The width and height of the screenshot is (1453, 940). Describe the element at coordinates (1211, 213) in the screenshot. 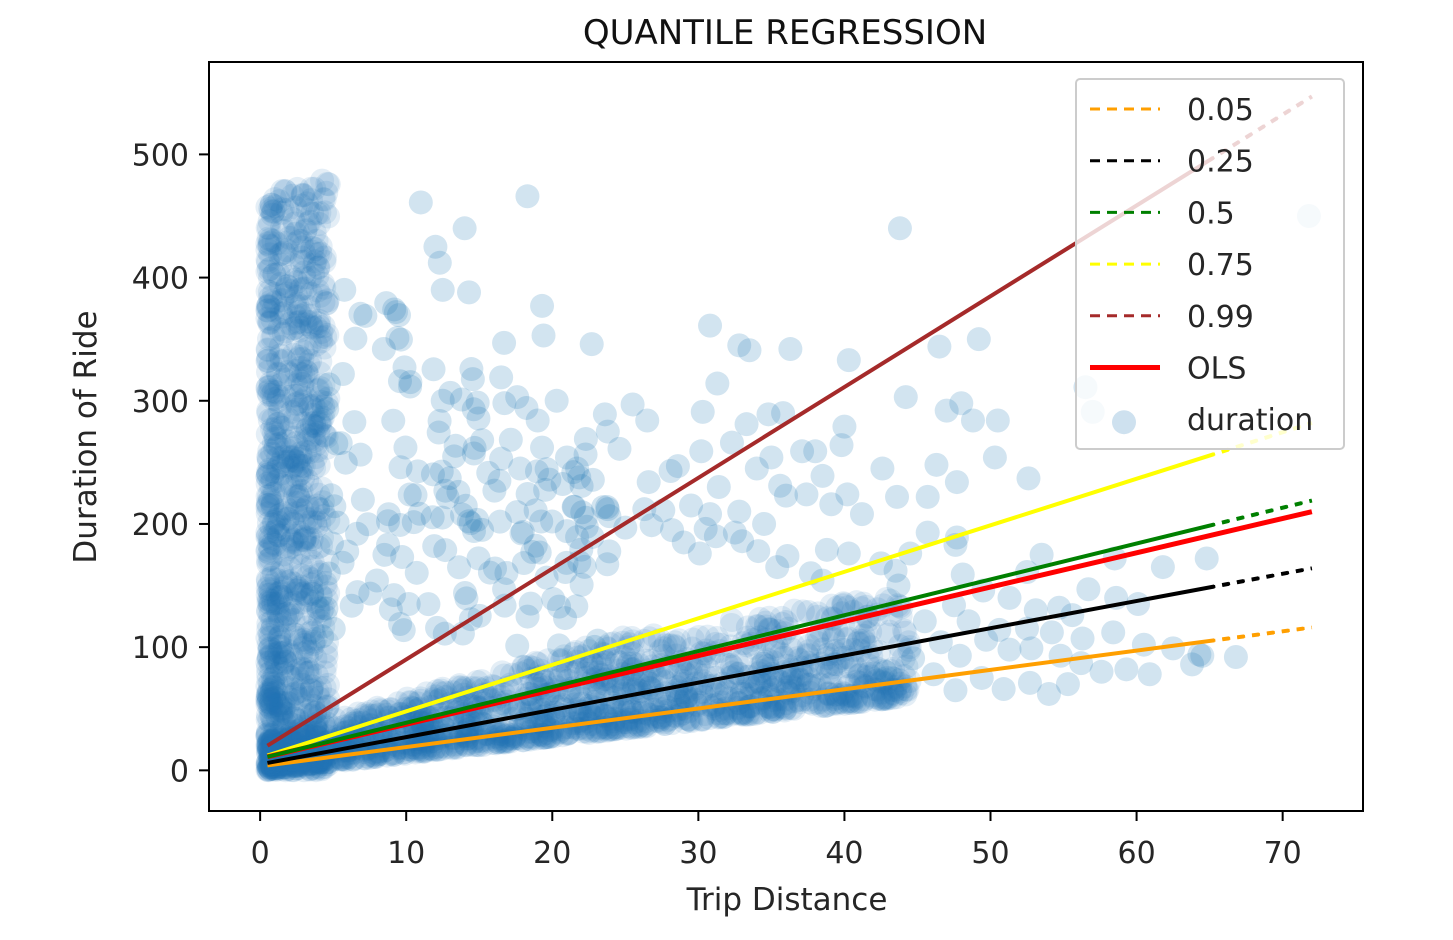

I see `legend-label: 0.5` at that location.